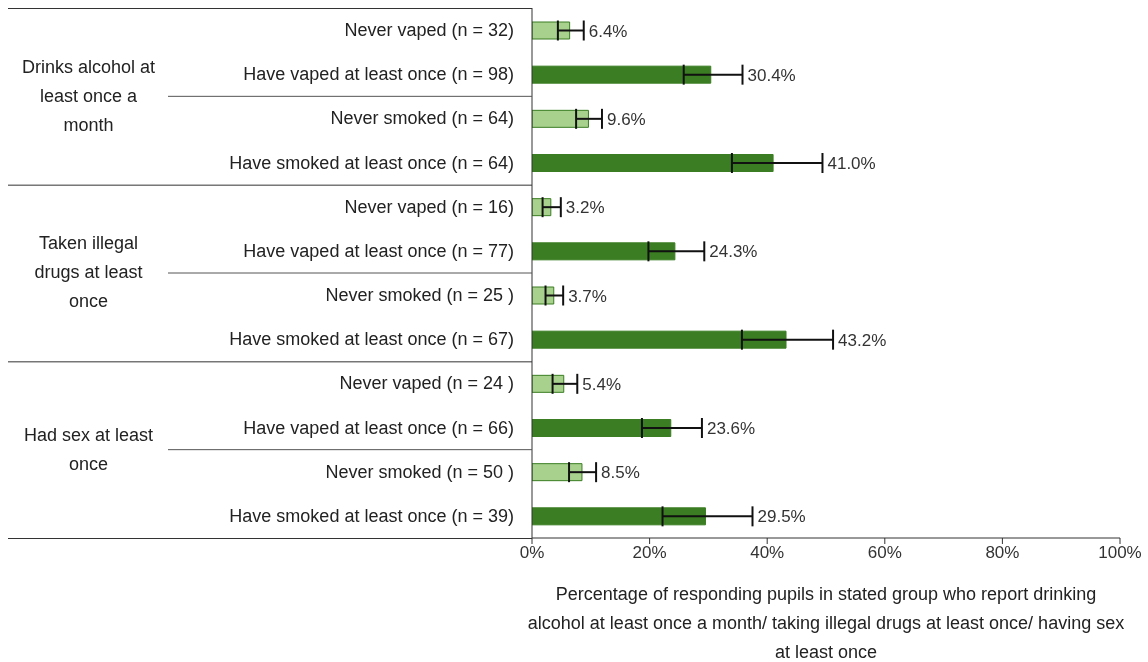 The image size is (1148, 662). Describe the element at coordinates (626, 119) in the screenshot. I see `data-label: 9.6%` at that location.